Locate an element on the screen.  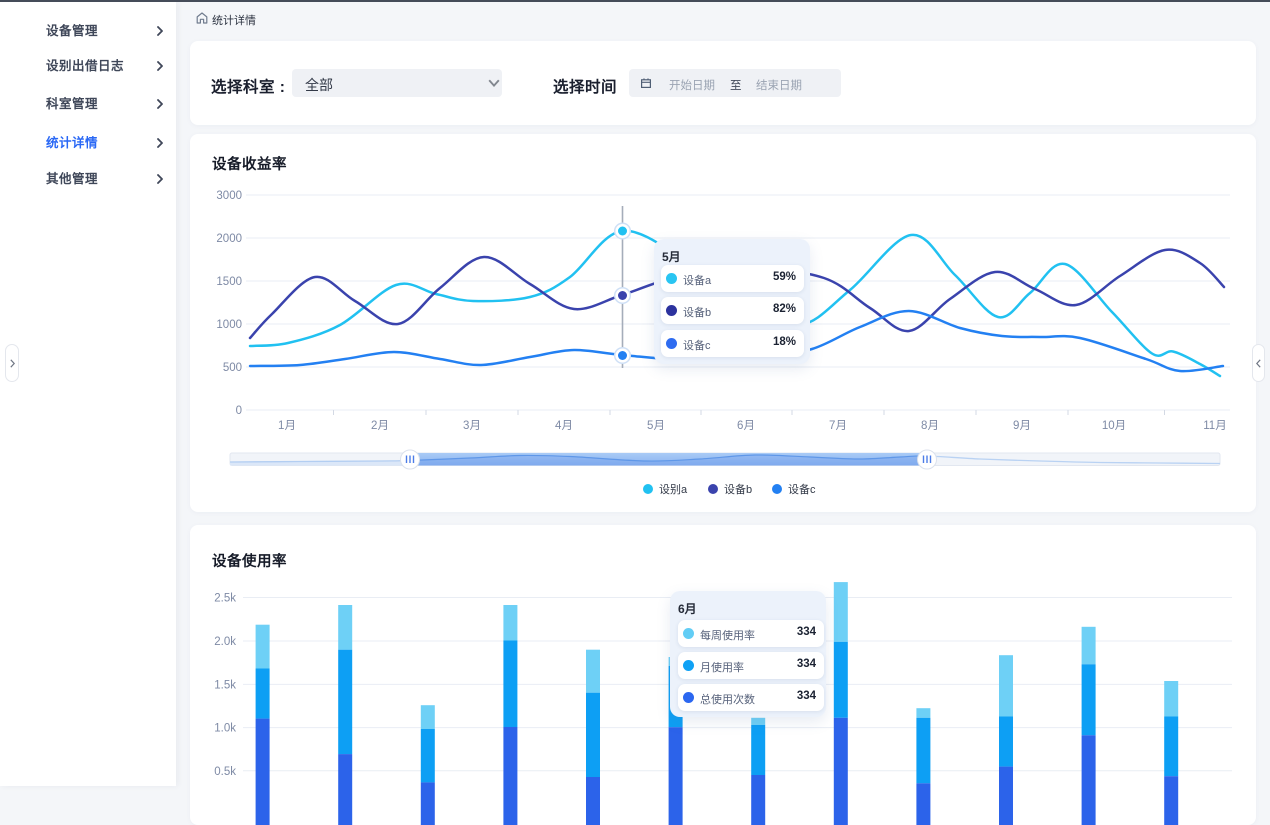
svg-text: 1.0k is located at coordinates (225, 729).